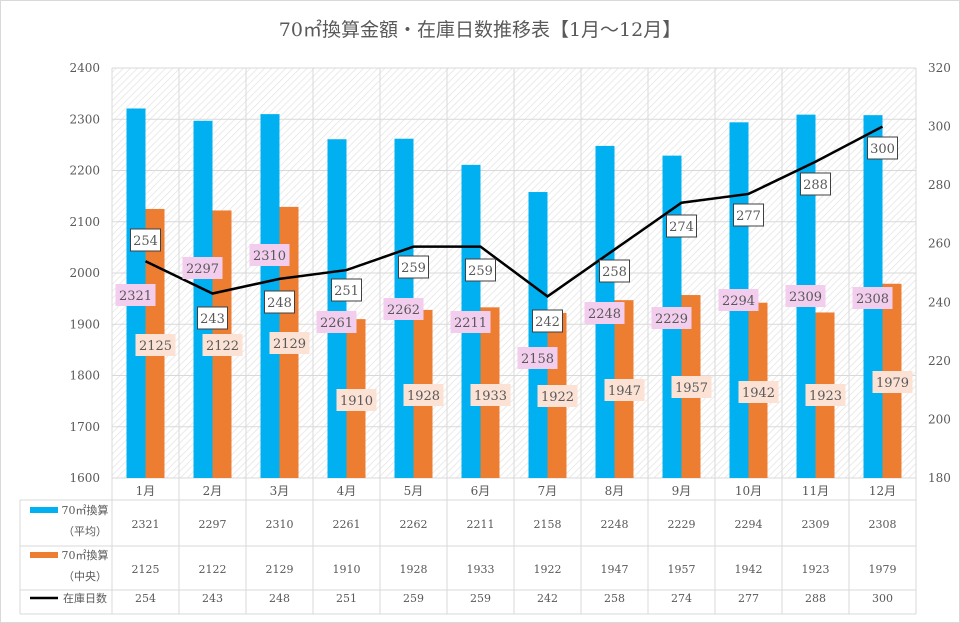 The height and width of the screenshot is (623, 960). I want to click on data-label-average: 2321, so click(135, 295).